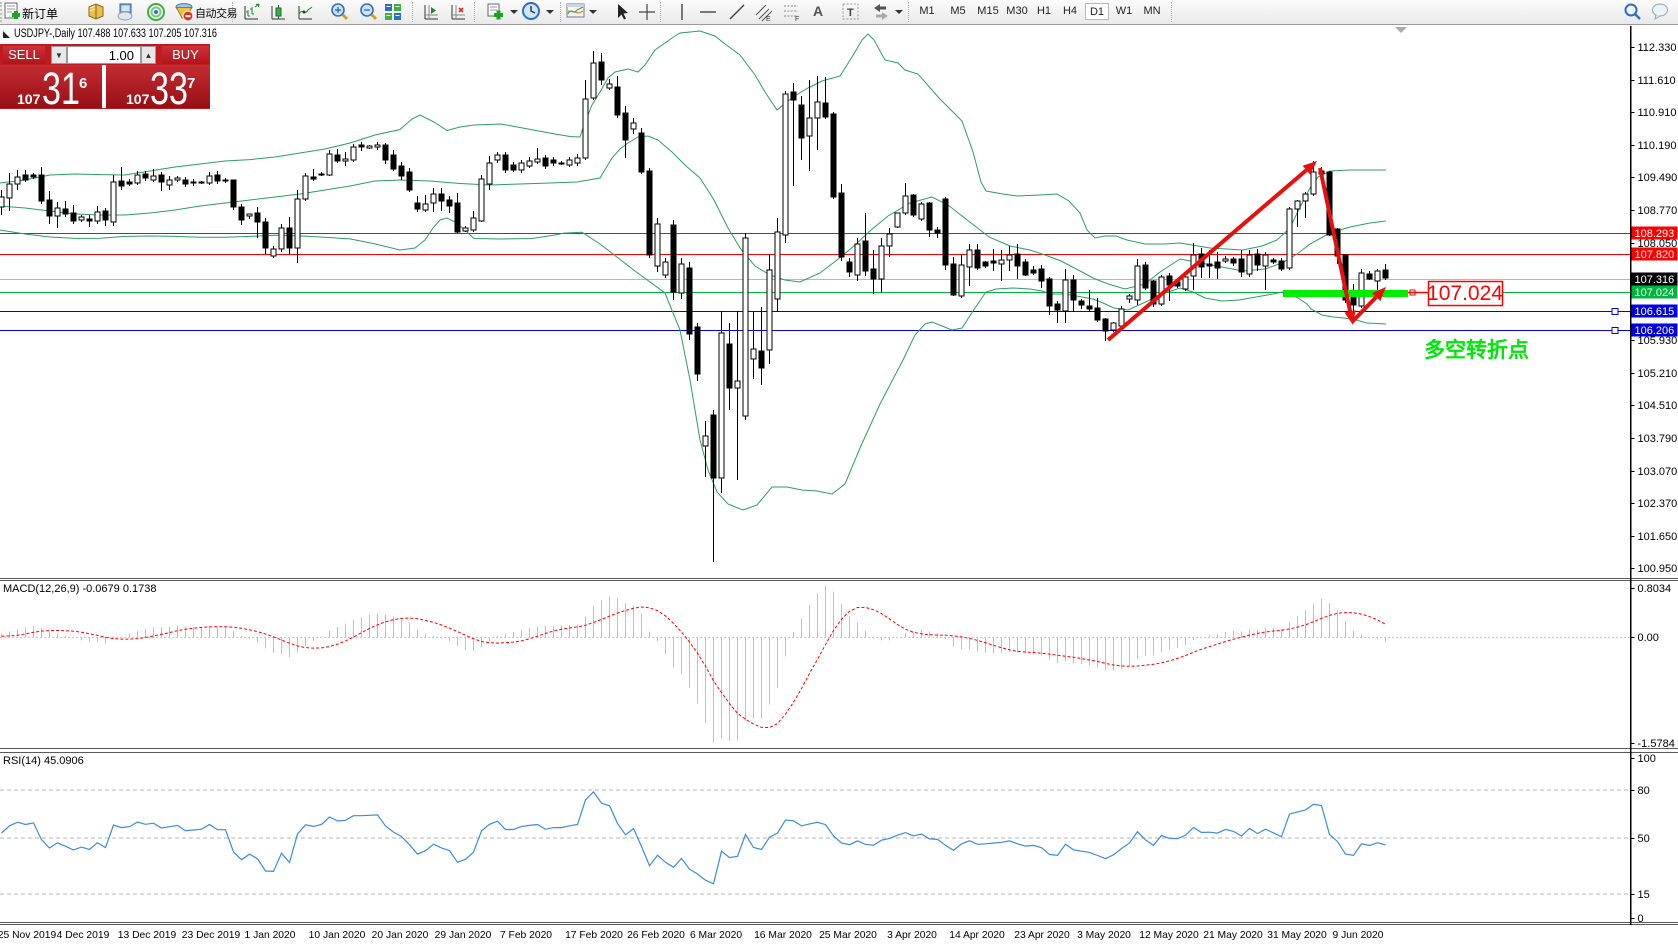 The height and width of the screenshot is (944, 1678). What do you see at coordinates (1042, 935) in the screenshot?
I see `svg-text: 23 Apr 2020` at bounding box center [1042, 935].